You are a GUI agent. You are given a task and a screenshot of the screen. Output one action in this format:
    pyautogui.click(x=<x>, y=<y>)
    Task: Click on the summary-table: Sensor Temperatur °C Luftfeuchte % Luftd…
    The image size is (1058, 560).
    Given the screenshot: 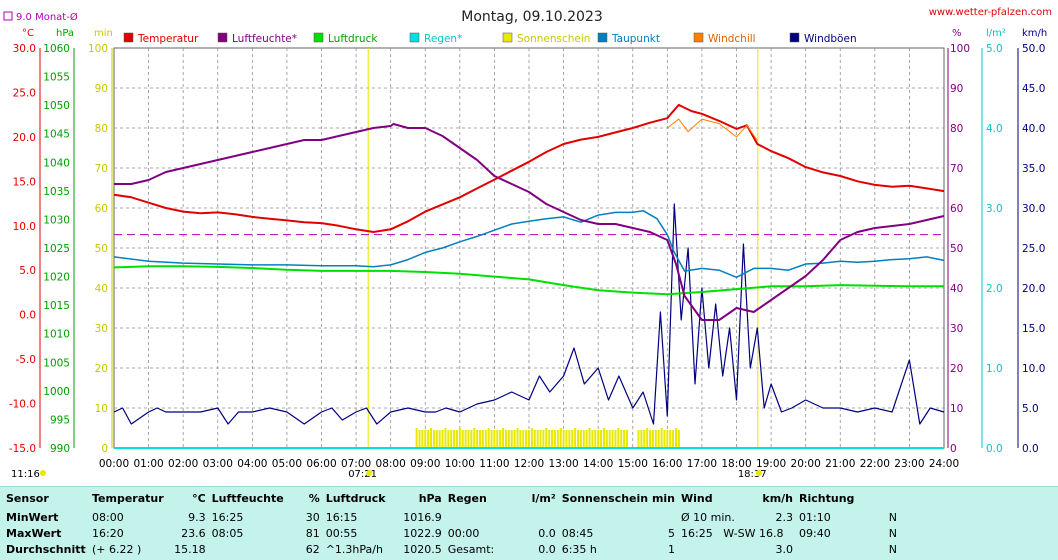 What is the action you would take?
    pyautogui.click(x=529, y=523)
    